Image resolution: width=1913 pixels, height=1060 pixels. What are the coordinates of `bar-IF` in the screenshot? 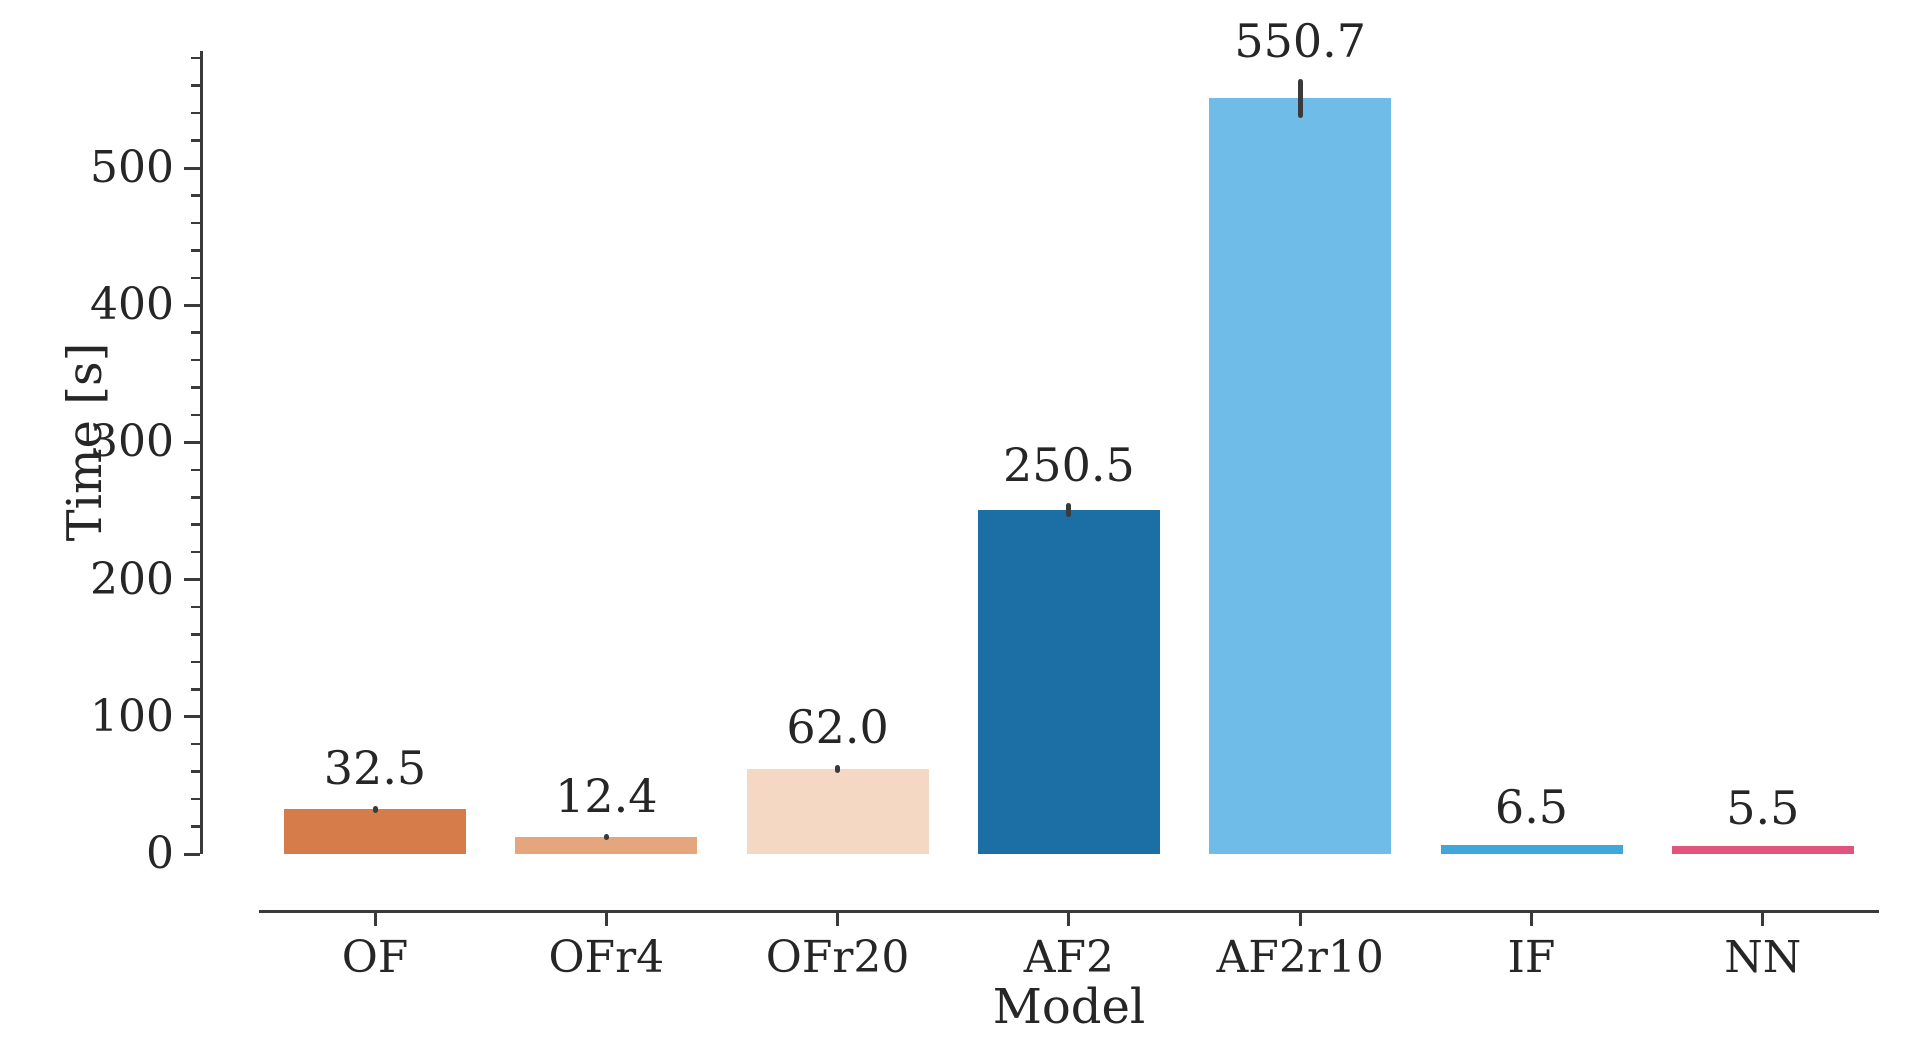 It's located at (1531, 849).